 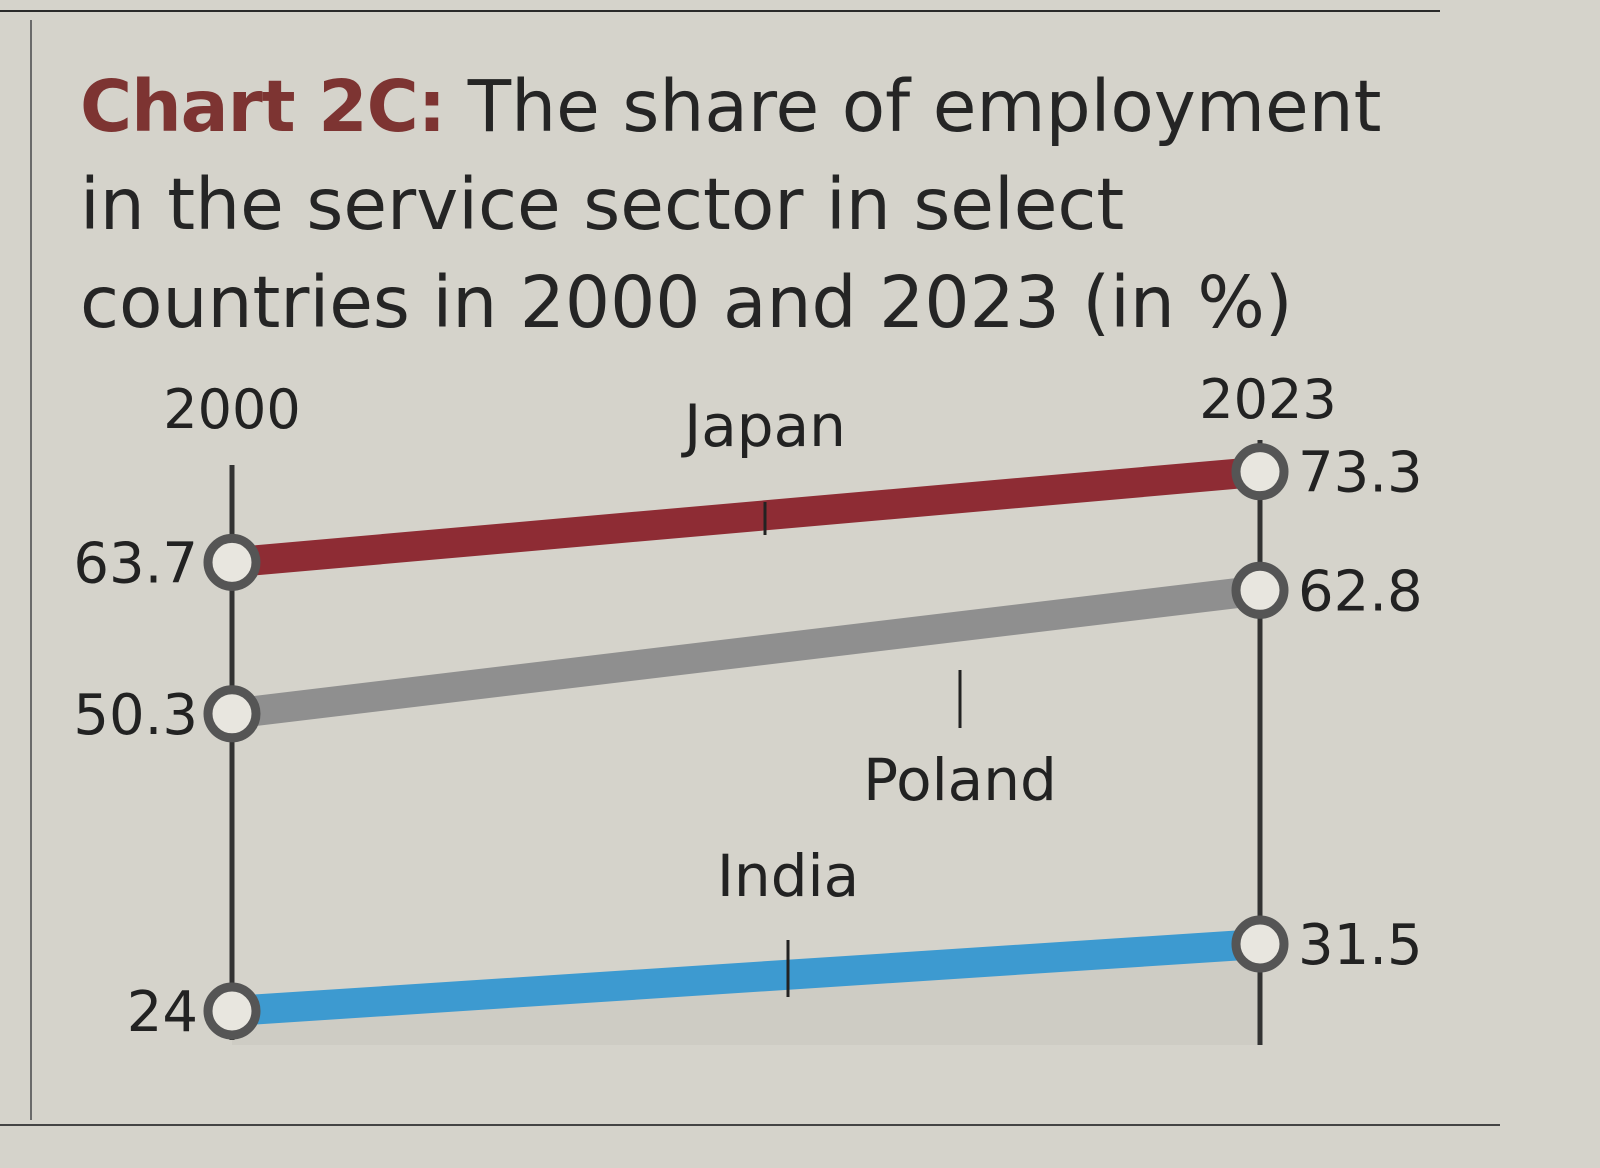 I want to click on x-label-2023: 2023, so click(x=1267, y=399).